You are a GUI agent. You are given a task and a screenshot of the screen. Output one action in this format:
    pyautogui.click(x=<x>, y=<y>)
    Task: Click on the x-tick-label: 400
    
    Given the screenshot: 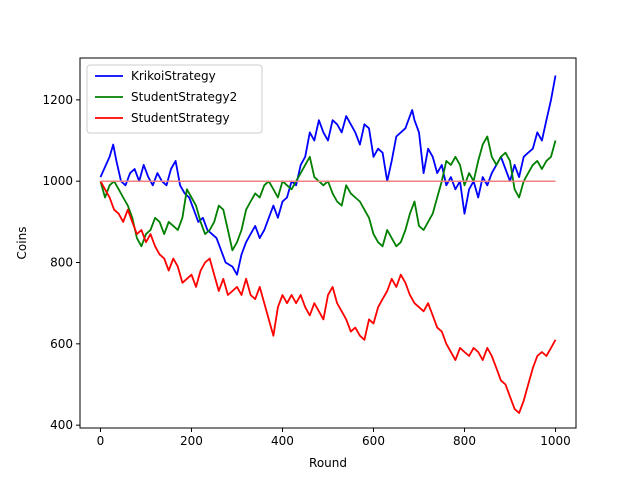 What is the action you would take?
    pyautogui.click(x=282, y=441)
    